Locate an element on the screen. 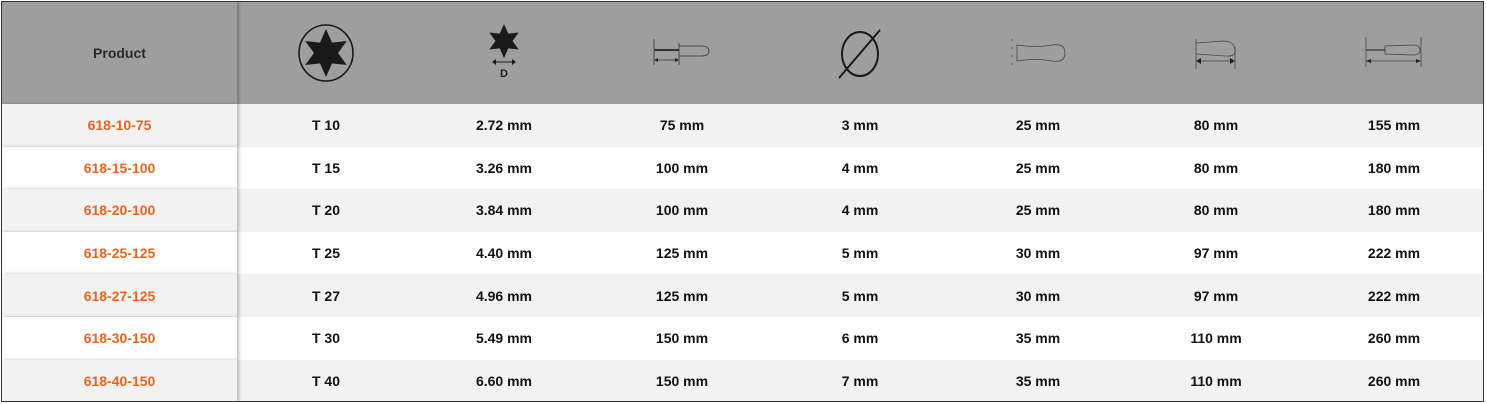 This screenshot has width=1487, height=404. spec-cell: 7 mm is located at coordinates (860, 380).